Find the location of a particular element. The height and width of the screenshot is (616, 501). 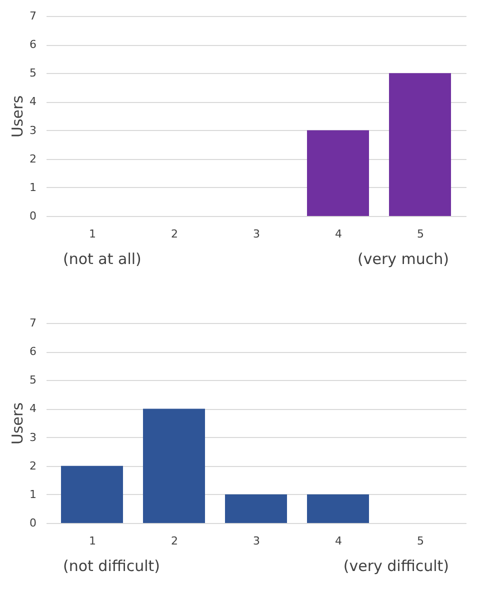

text: (very much) is located at coordinates (403, 259).